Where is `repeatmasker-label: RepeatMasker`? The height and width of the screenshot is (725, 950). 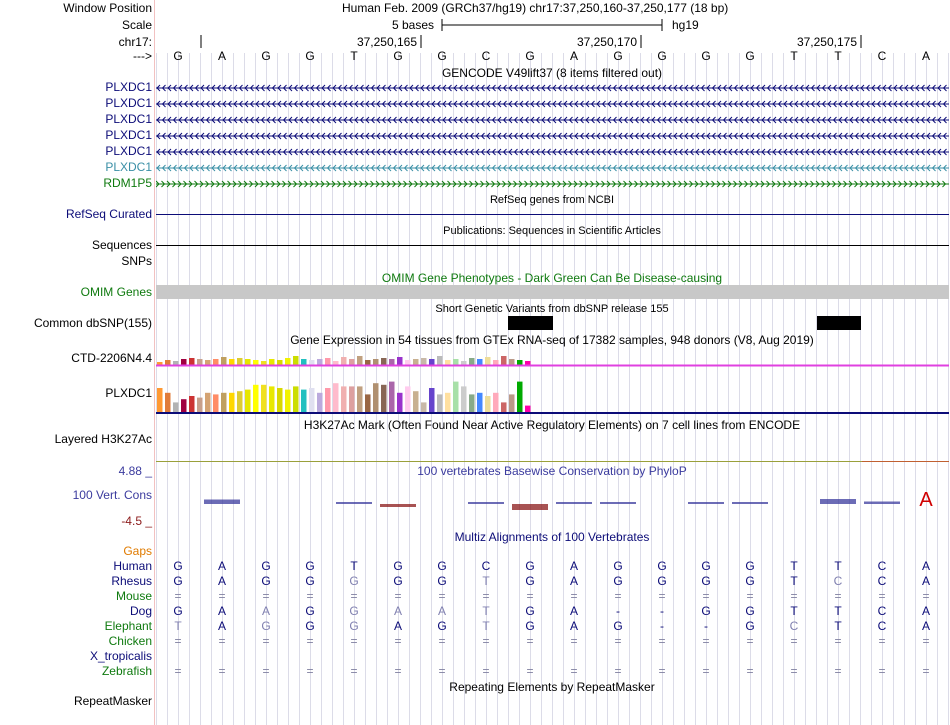 repeatmasker-label: RepeatMasker is located at coordinates (112, 701).